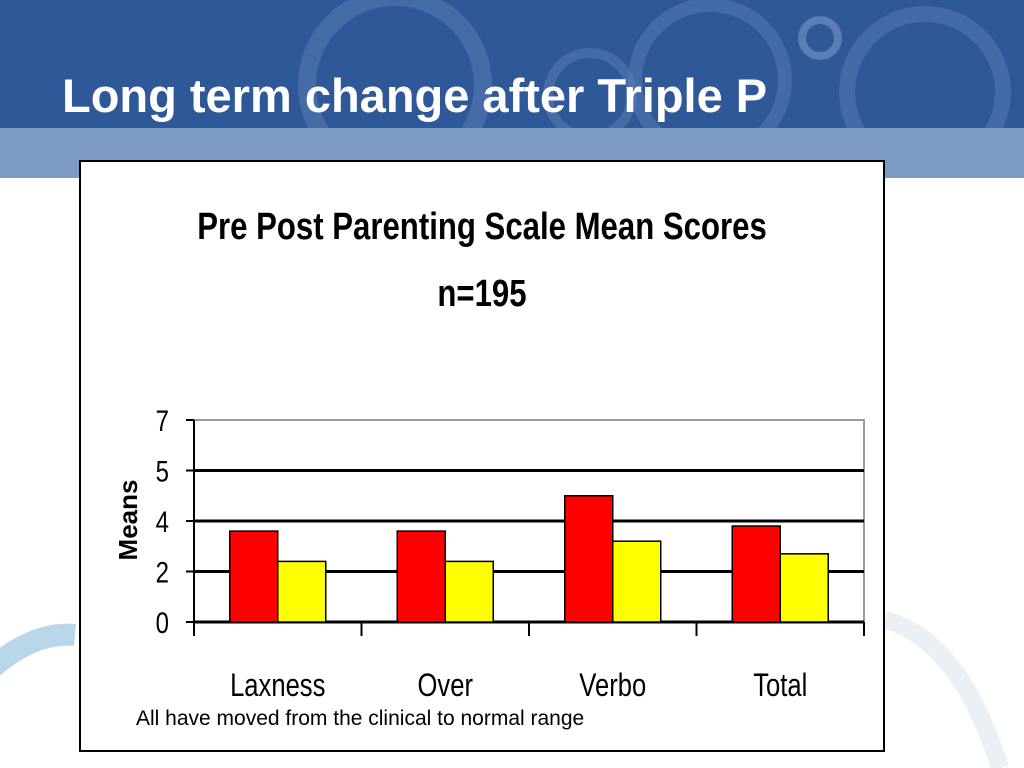 Image resolution: width=1024 pixels, height=768 pixels. I want to click on decorative-circles, so click(654, 64).